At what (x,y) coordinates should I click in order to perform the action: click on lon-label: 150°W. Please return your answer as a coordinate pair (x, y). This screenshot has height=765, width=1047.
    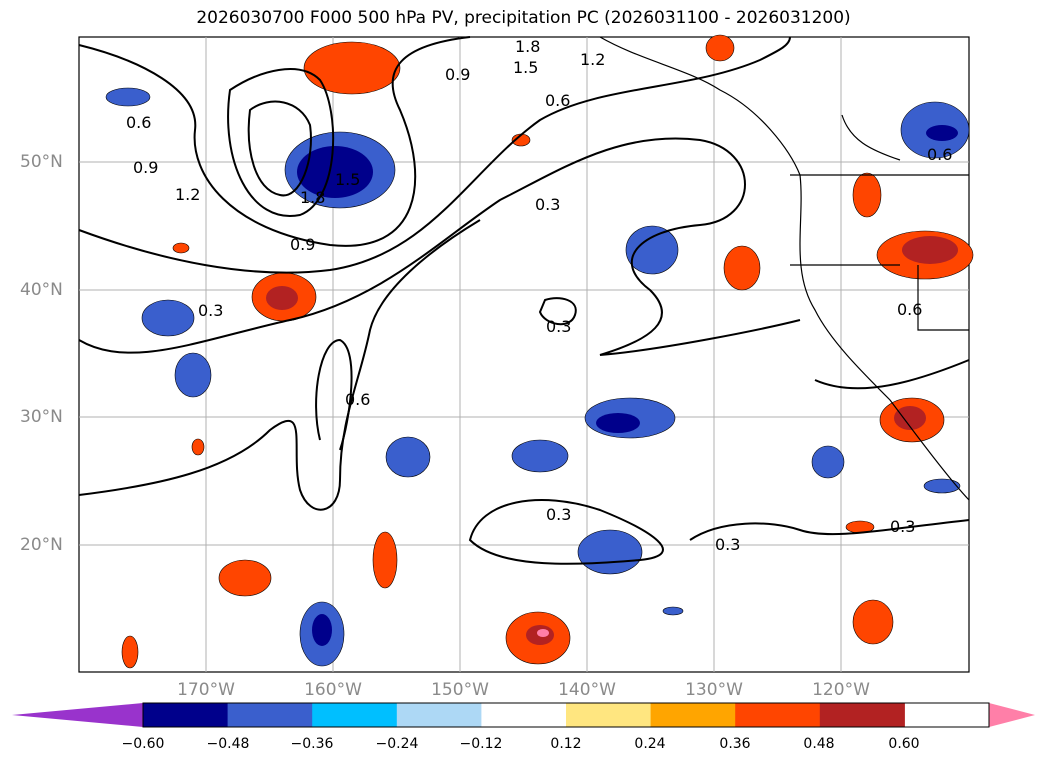
    Looking at the image, I should click on (460, 690).